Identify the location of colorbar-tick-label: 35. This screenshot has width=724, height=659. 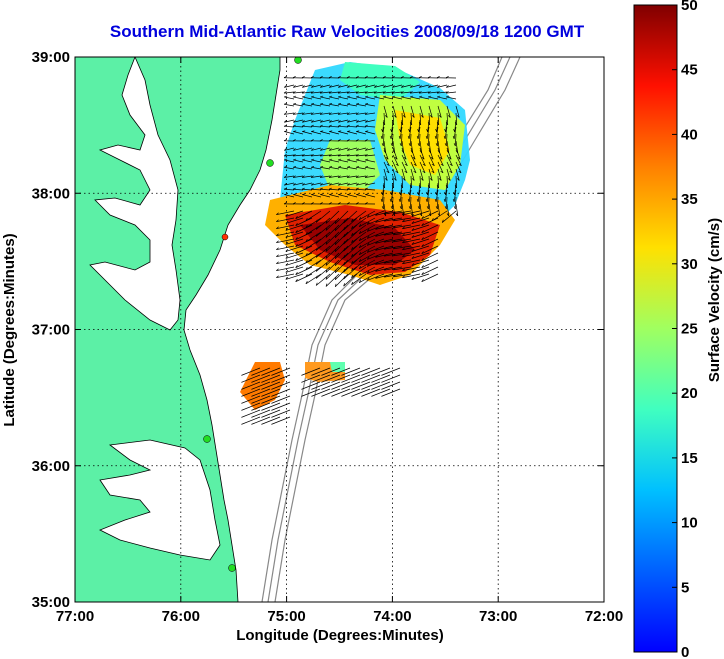
(689, 199).